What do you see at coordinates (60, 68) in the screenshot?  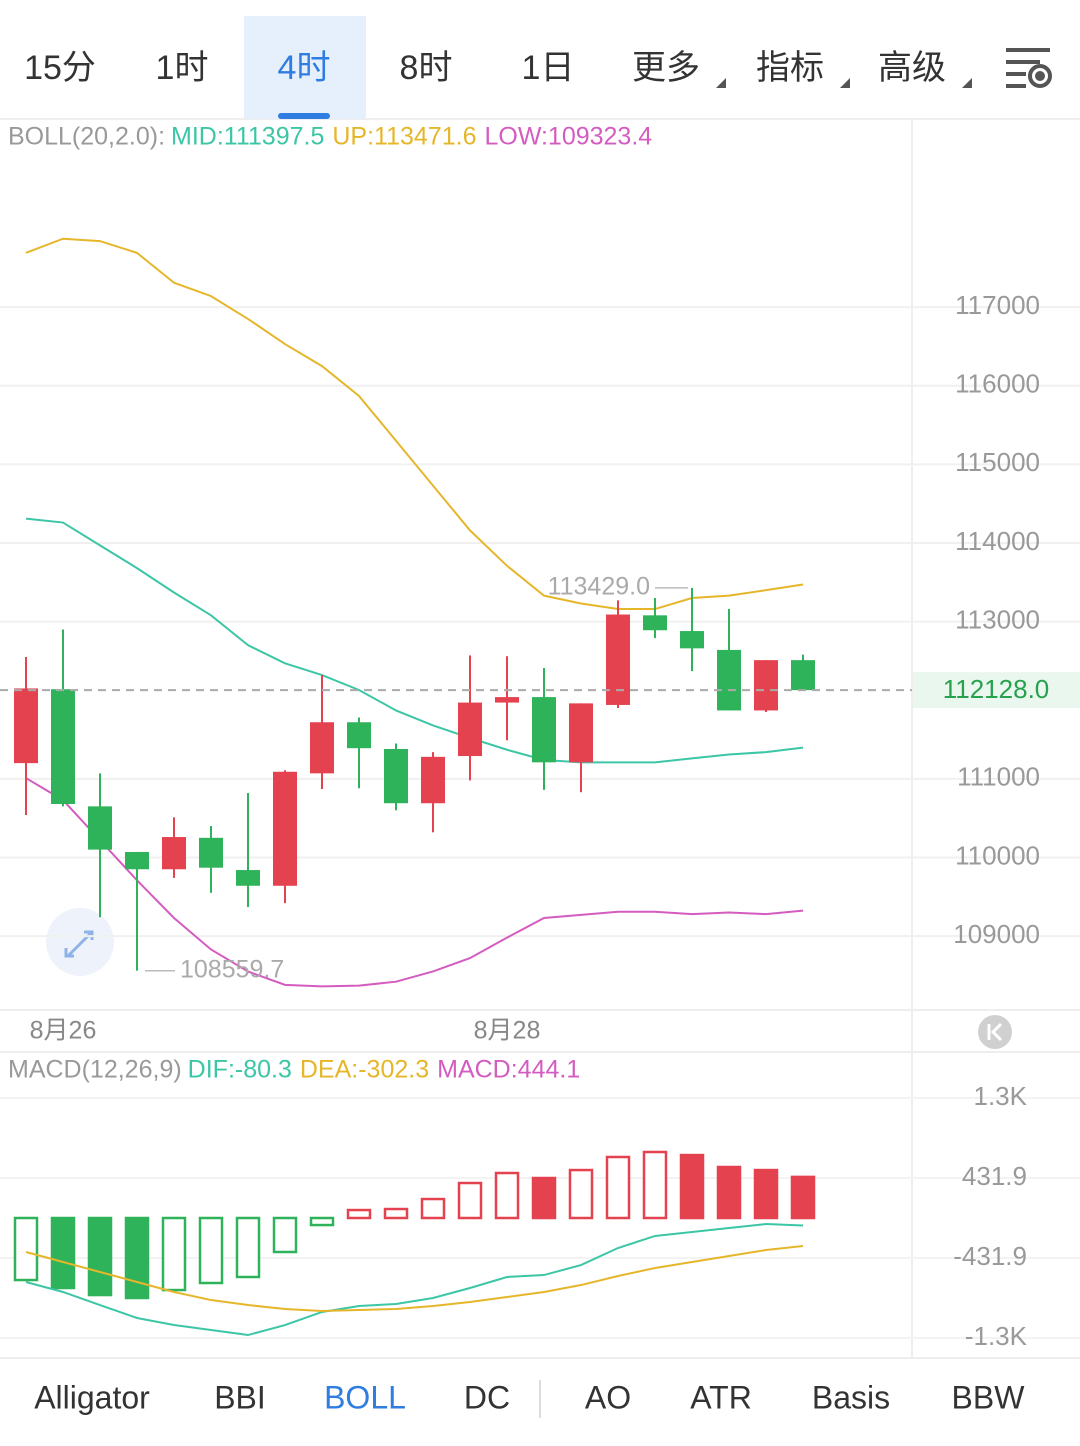 I see `timeframe-tab: 15分` at bounding box center [60, 68].